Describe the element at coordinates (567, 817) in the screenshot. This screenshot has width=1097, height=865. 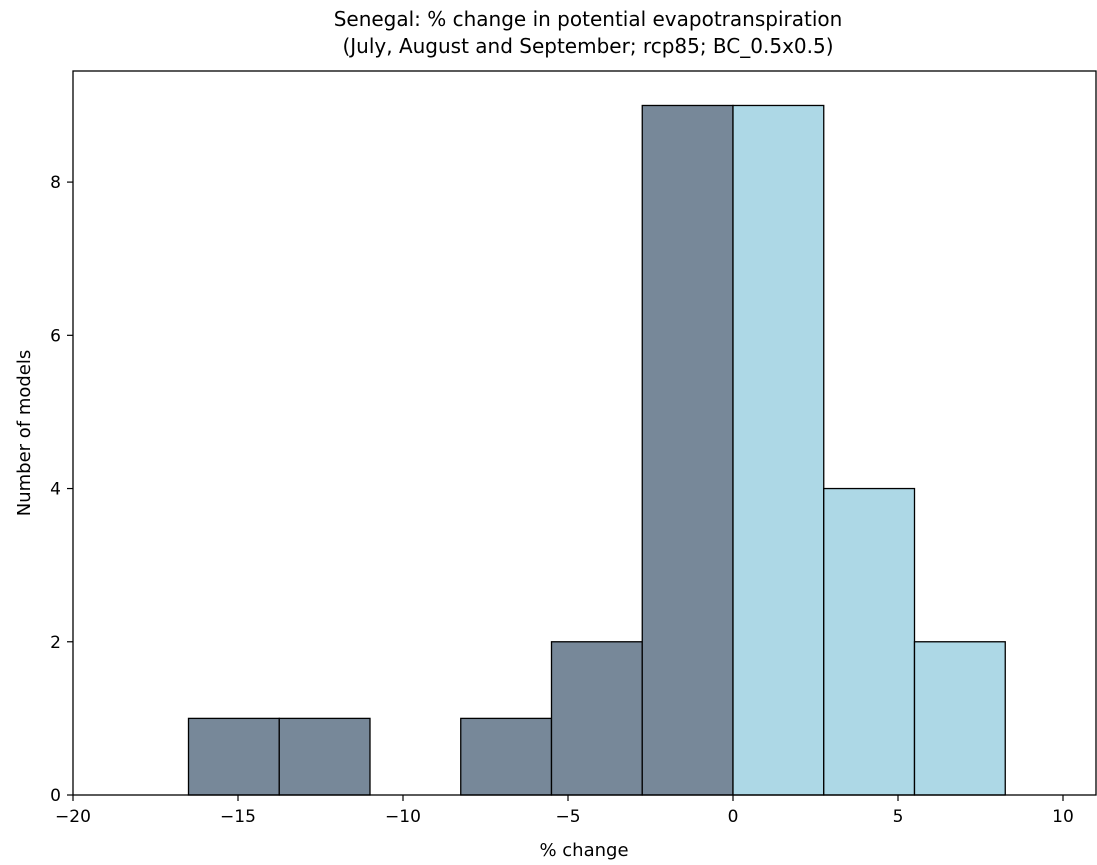
I see `x-tick-label: −5` at that location.